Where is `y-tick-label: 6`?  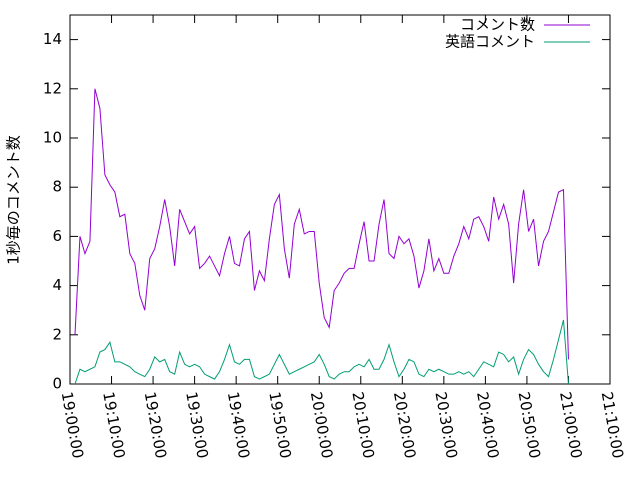 y-tick-label: 6 is located at coordinates (57, 236).